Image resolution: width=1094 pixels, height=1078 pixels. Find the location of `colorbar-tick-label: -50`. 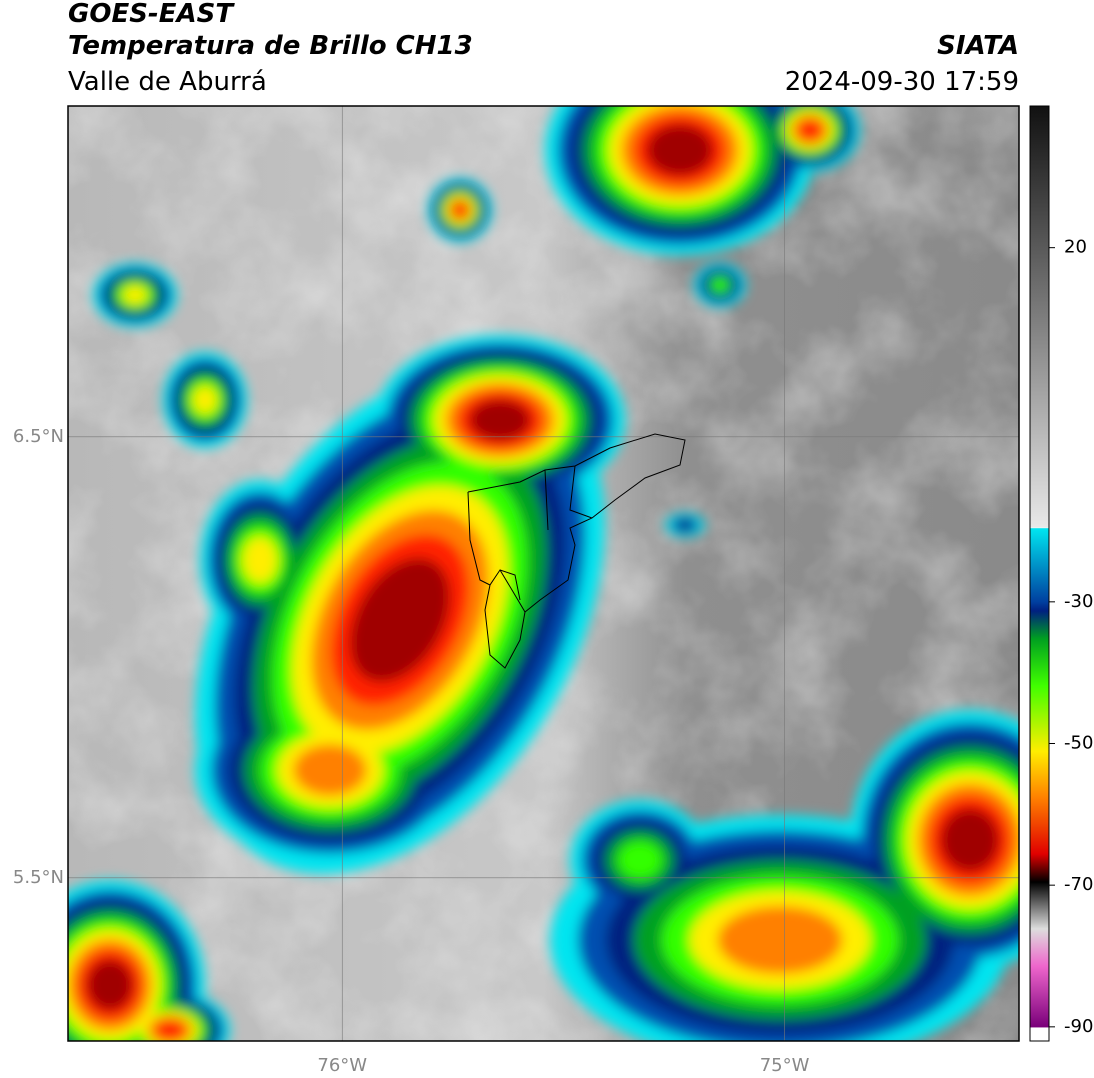

colorbar-tick-label: -50 is located at coordinates (1078, 743).